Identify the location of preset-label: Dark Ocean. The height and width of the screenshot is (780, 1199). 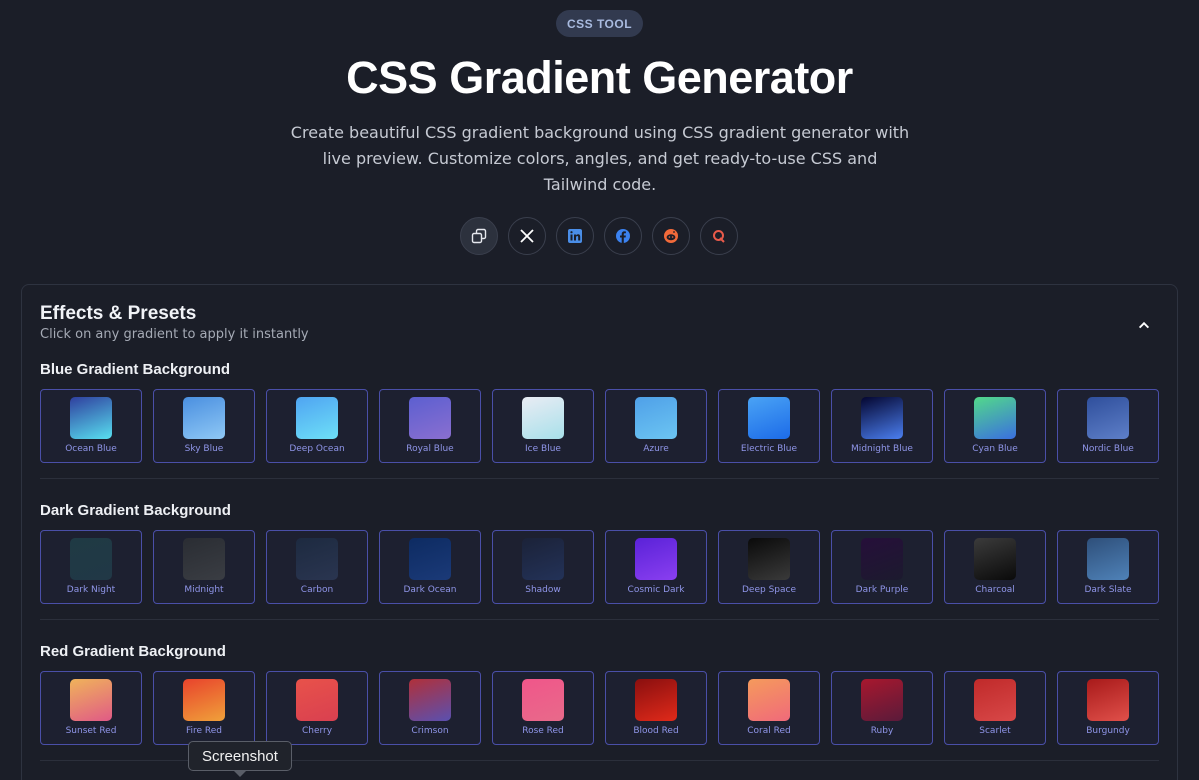
(430, 590).